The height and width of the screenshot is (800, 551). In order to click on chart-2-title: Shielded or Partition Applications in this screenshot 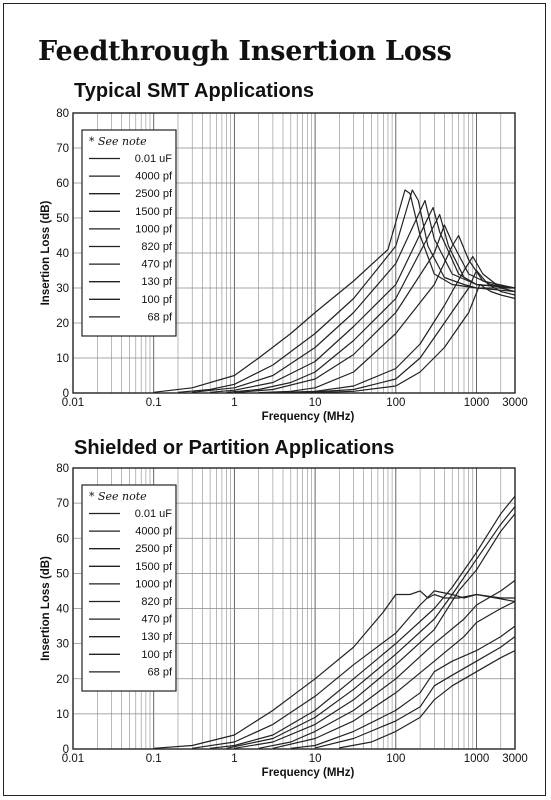, I will do `click(234, 448)`.